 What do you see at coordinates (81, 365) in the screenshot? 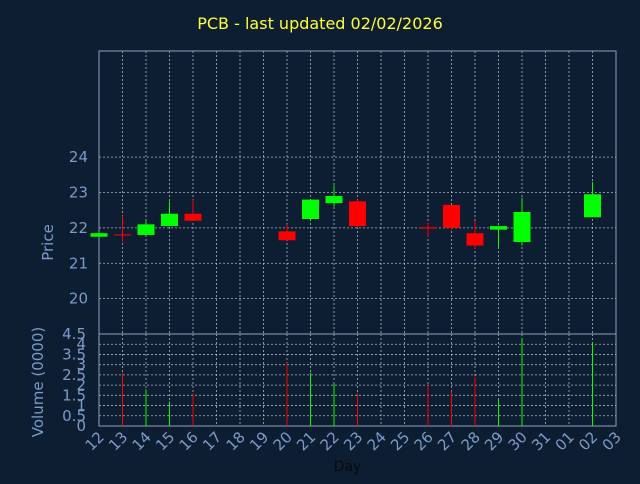
I see `volume-tick-label: 3` at bounding box center [81, 365].